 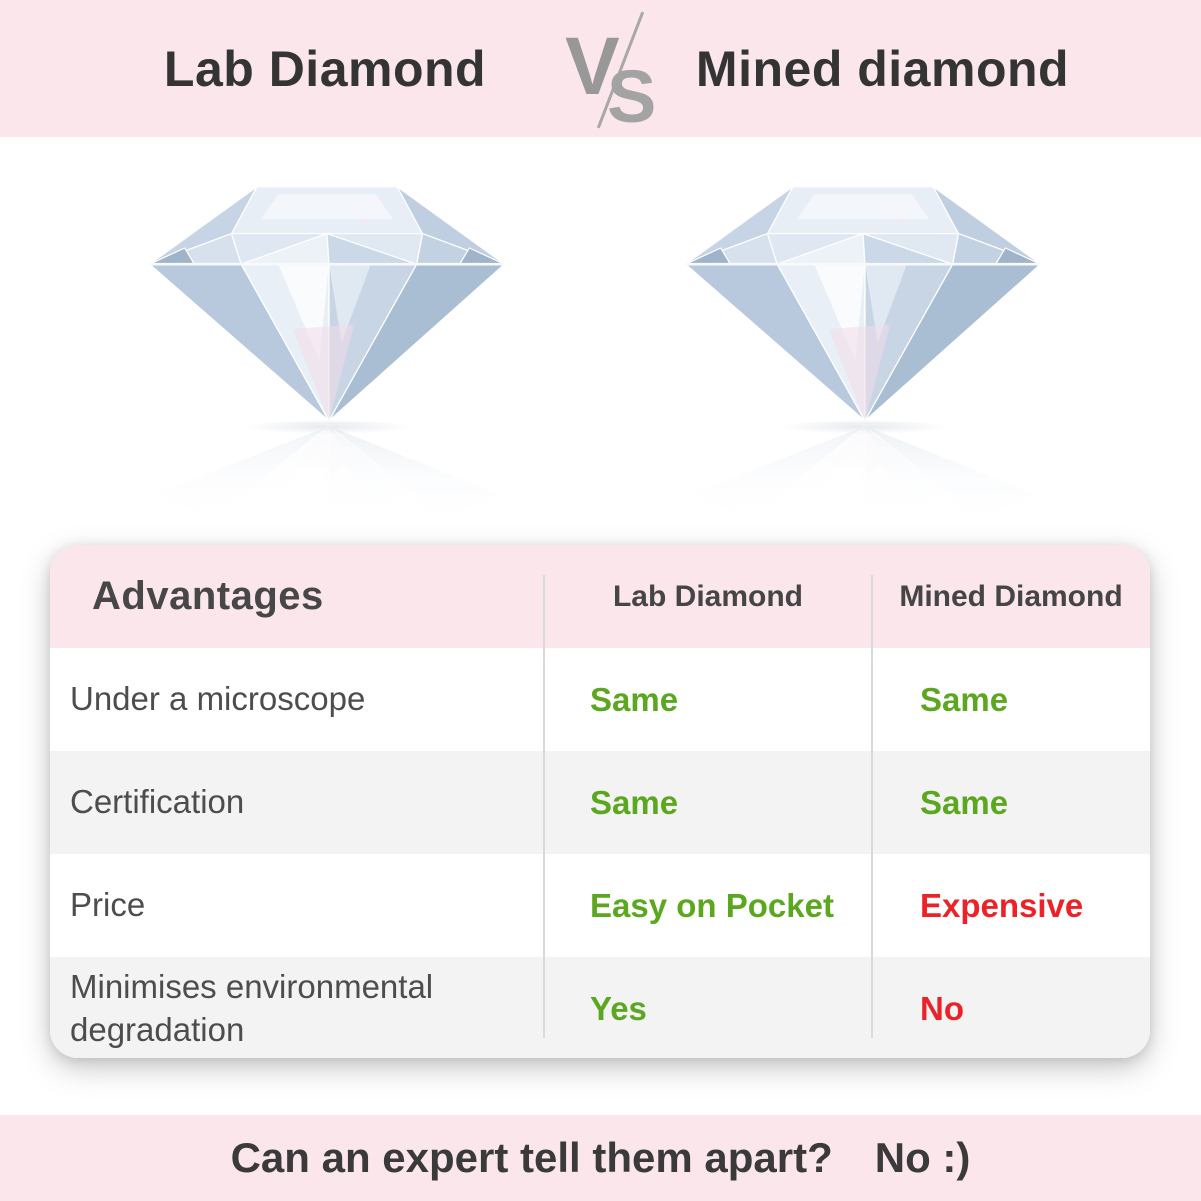 I want to click on row-label: Certification, so click(x=157, y=802).